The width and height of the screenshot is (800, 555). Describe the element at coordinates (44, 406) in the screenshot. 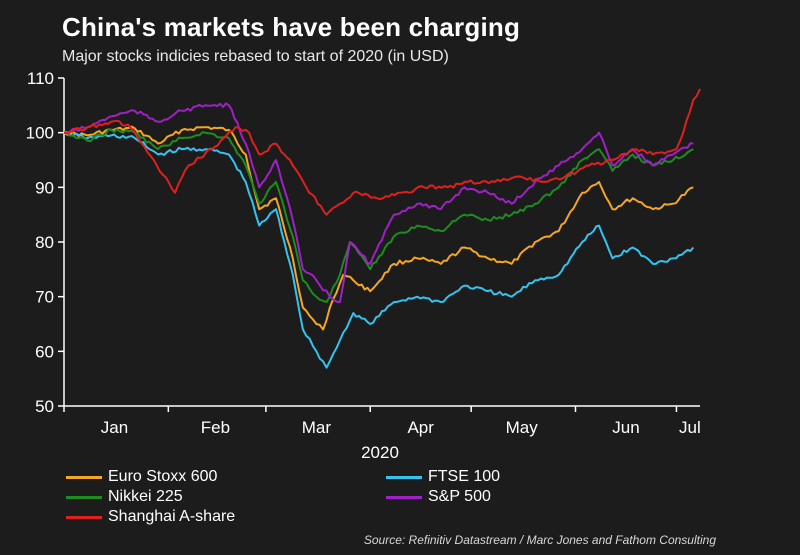

I see `y-tick-label: 50` at that location.